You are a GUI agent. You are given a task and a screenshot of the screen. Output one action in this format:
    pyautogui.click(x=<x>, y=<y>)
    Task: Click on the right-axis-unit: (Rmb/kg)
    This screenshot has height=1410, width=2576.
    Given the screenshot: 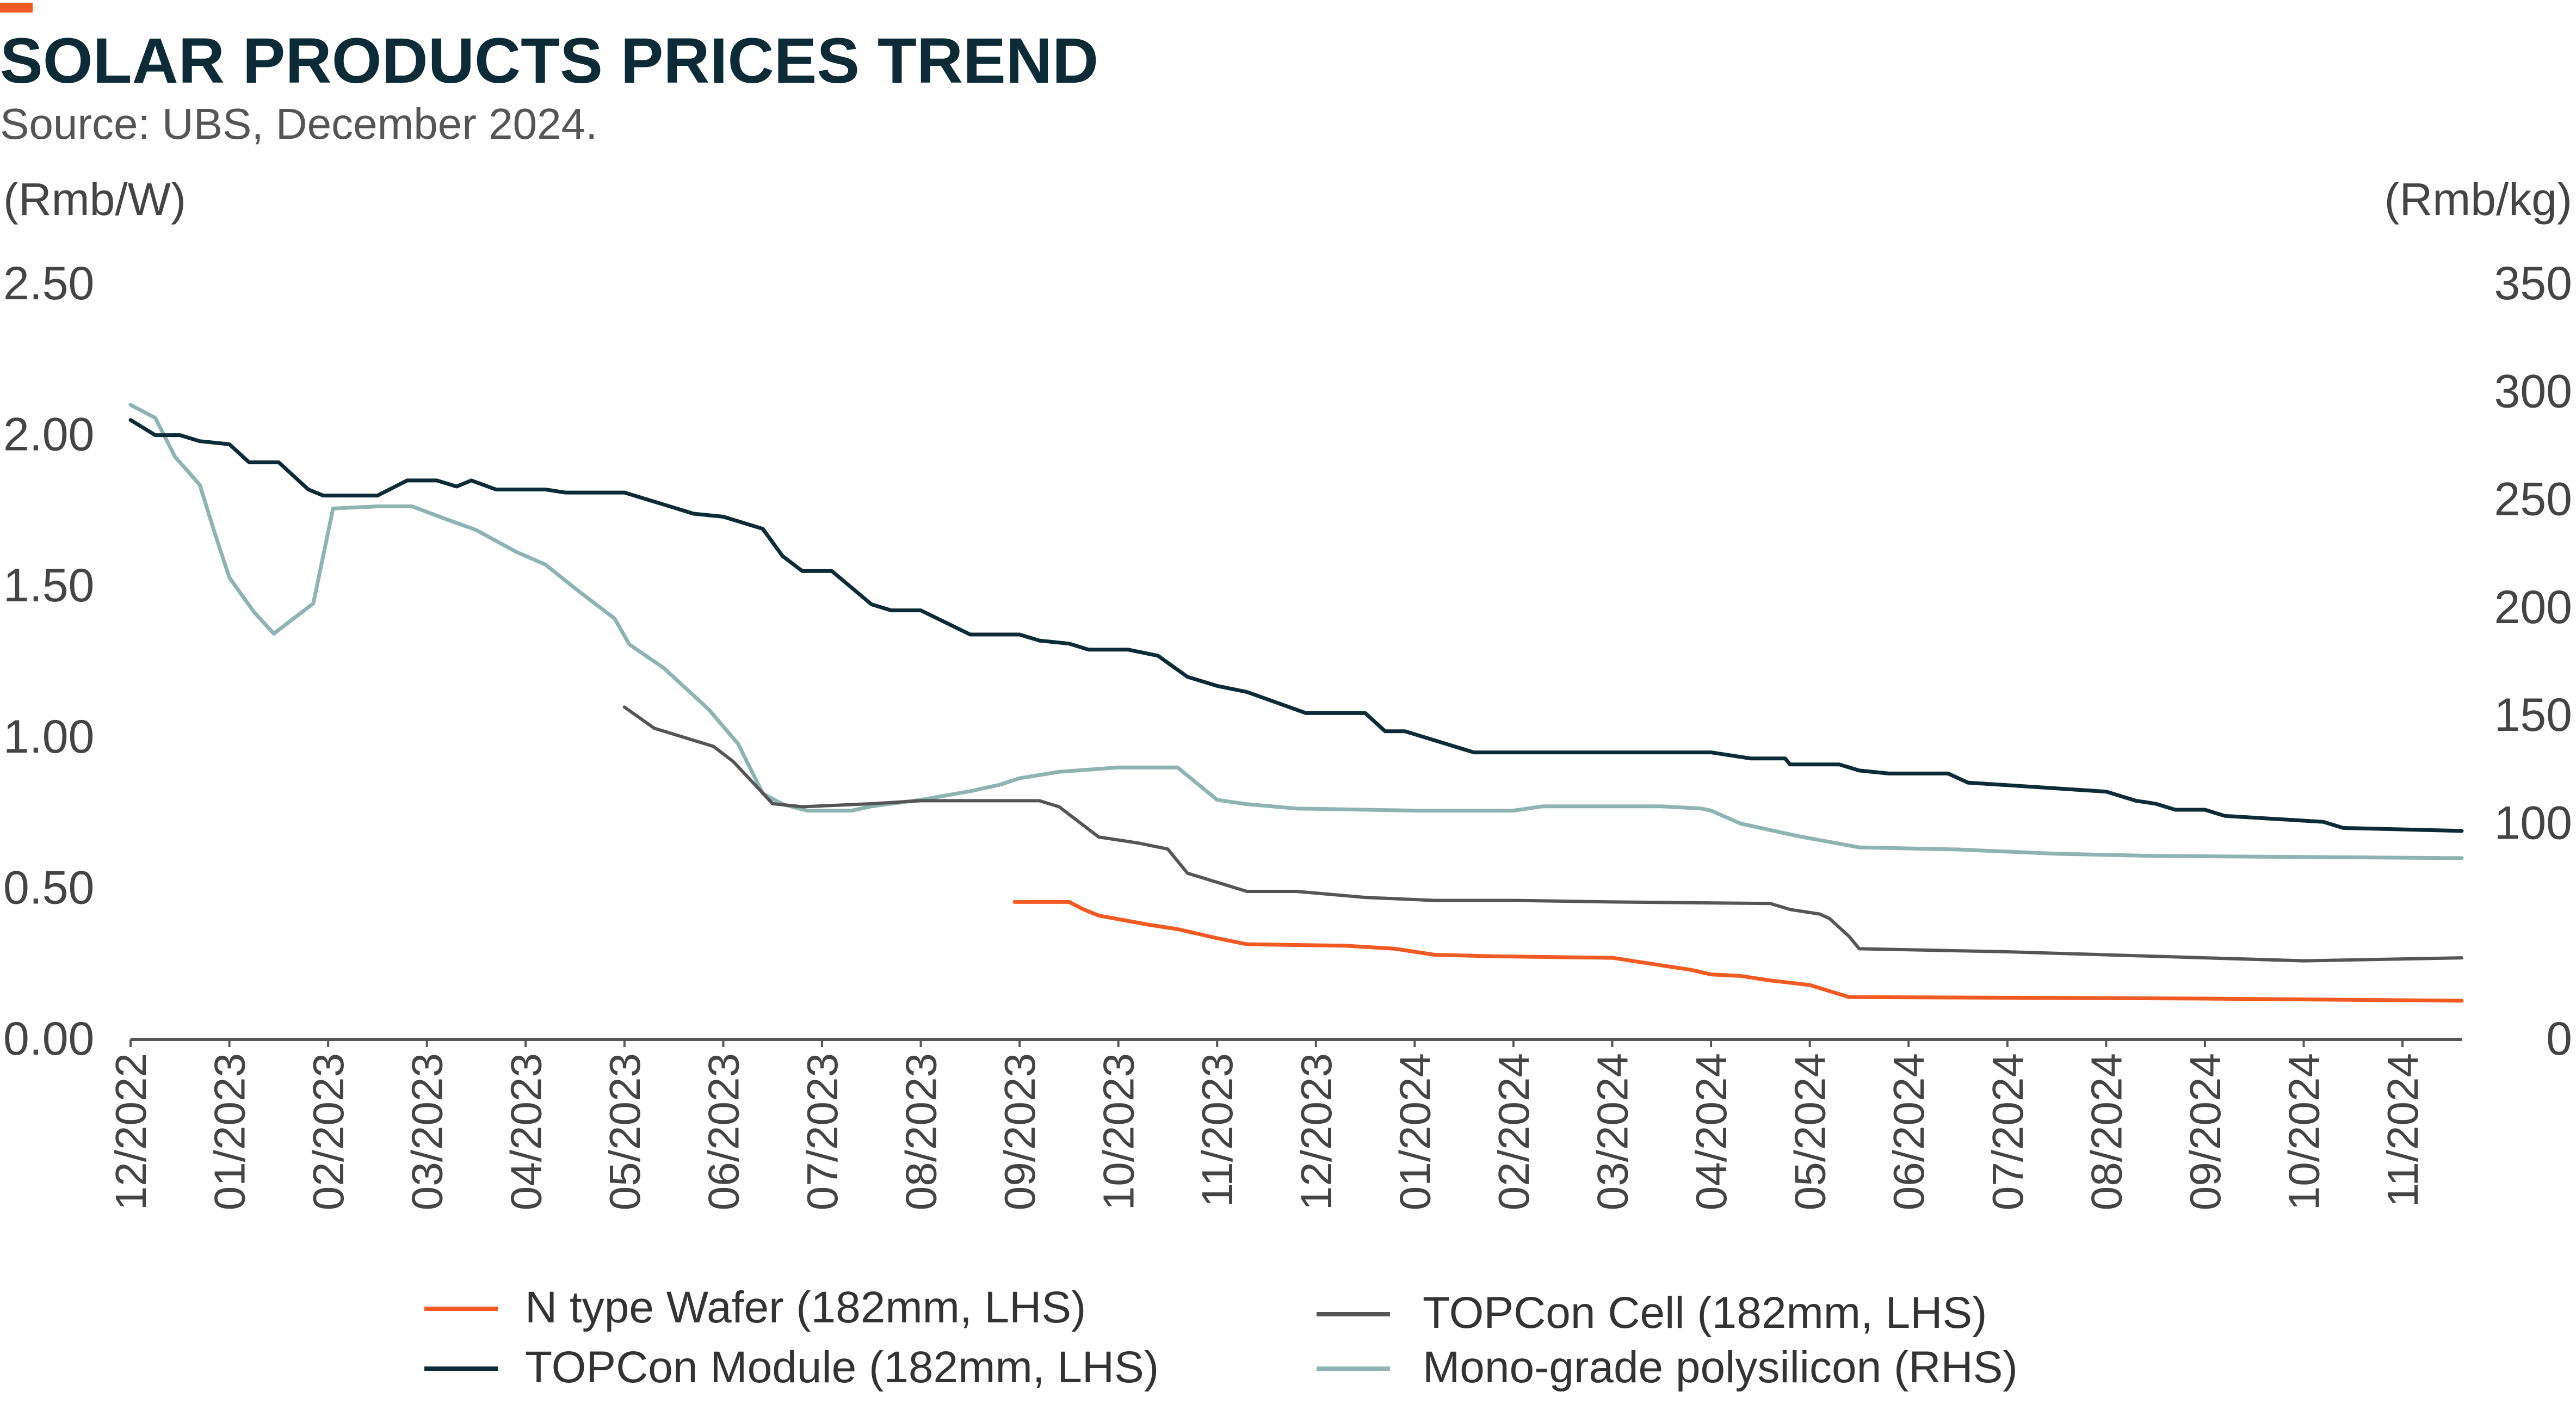 What is the action you would take?
    pyautogui.click(x=2478, y=199)
    